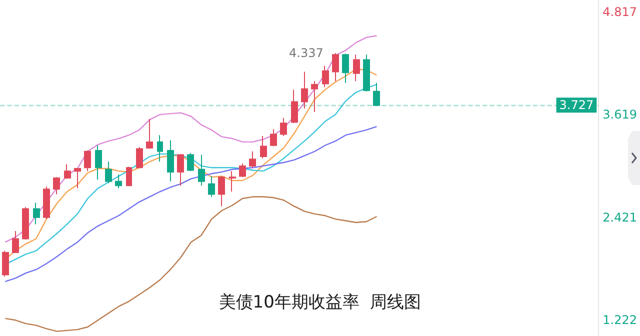  Describe the element at coordinates (320, 302) in the screenshot. I see `text: 美债10年期收益率 周线图` at that location.